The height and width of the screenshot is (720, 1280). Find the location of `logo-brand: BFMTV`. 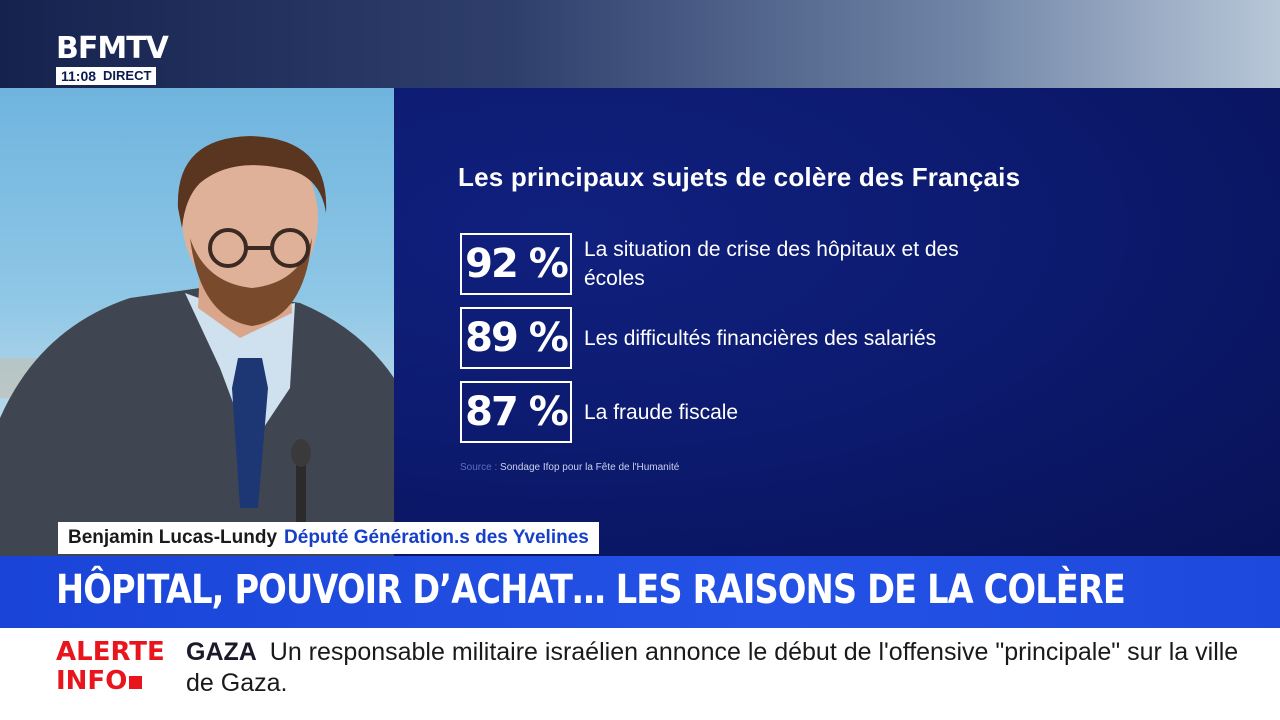

logo-brand: BFMTV is located at coordinates (112, 48).